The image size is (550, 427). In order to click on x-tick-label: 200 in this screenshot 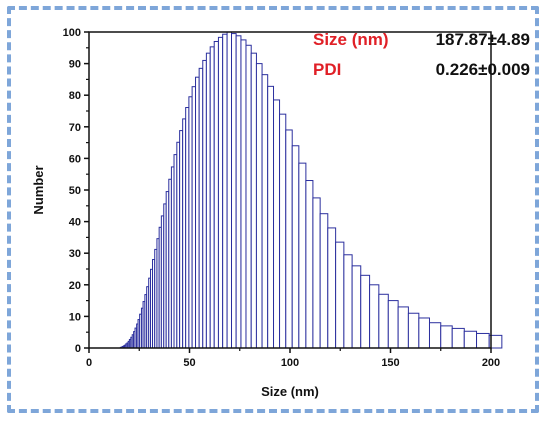, I will do `click(491, 363)`.